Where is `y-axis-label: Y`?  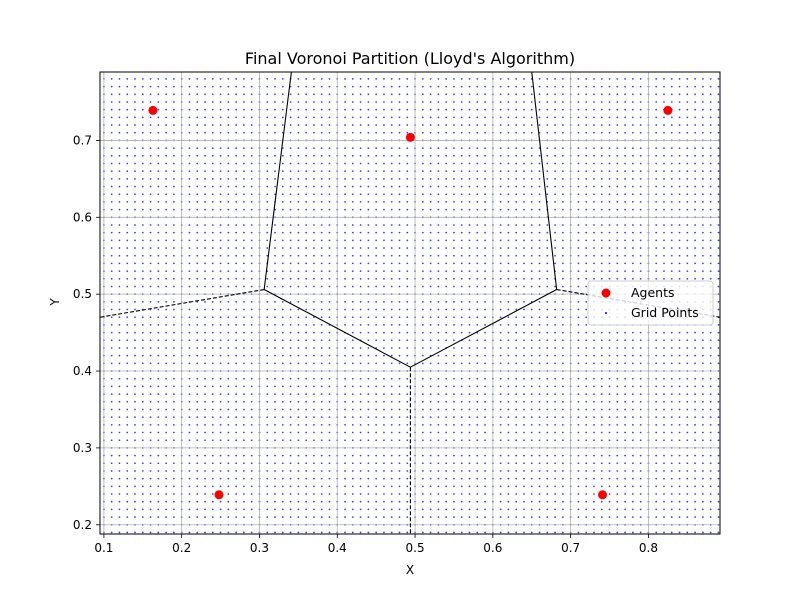
y-axis-label: Y is located at coordinates (55, 302).